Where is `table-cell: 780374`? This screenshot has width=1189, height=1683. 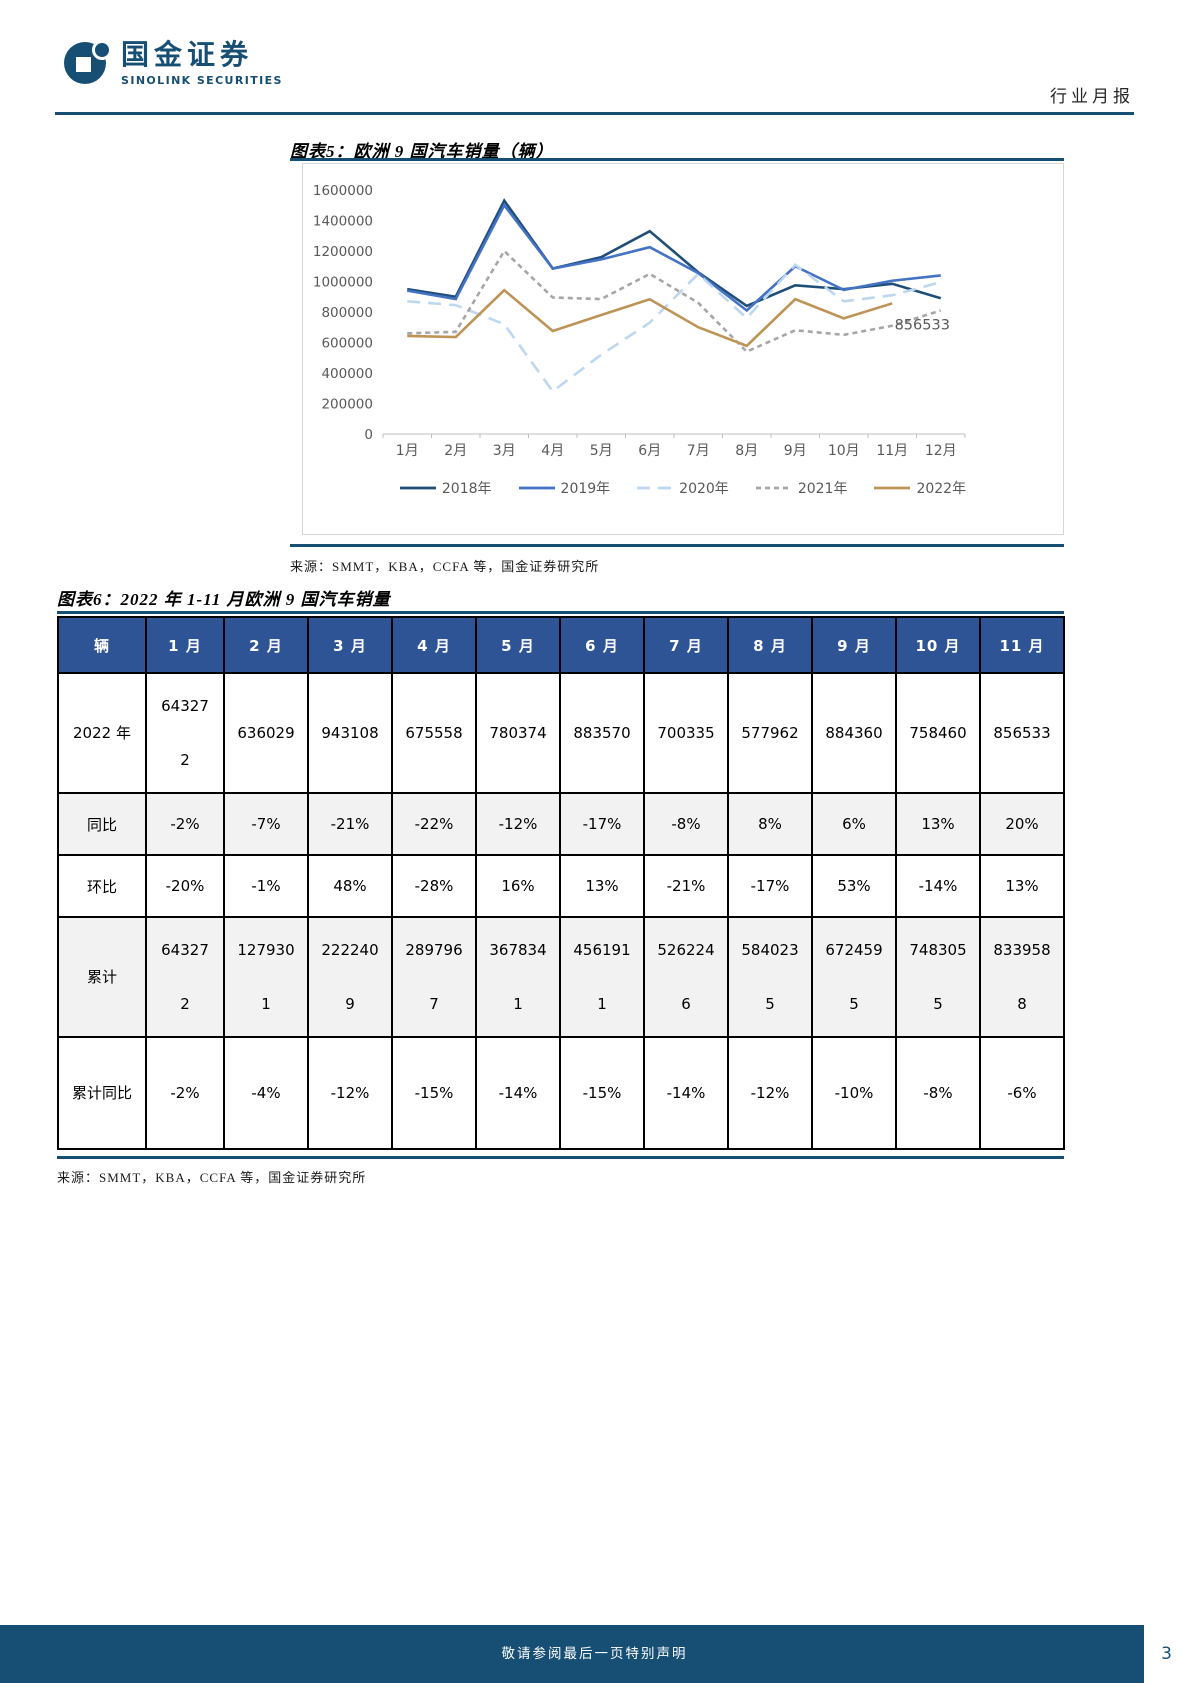
table-cell: 780374 is located at coordinates (518, 733).